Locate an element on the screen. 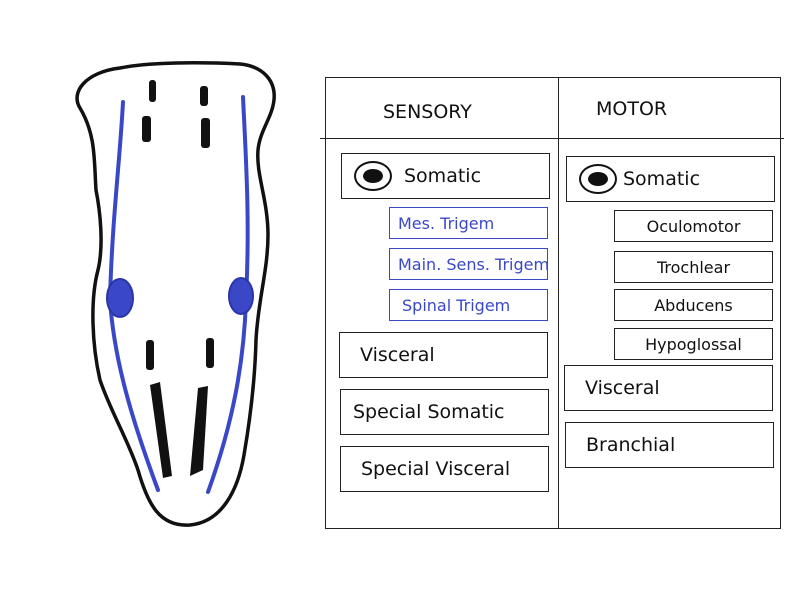 The image size is (800, 600). header-divider is located at coordinates (552, 138).